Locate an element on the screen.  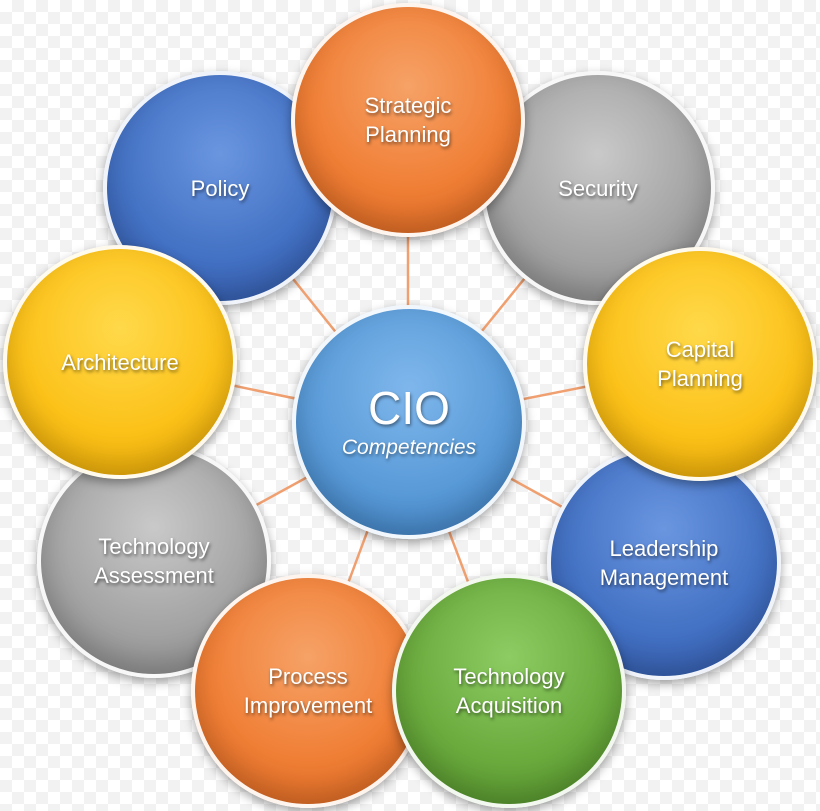
competency-label: Technology Assessment is located at coordinates (154, 561).